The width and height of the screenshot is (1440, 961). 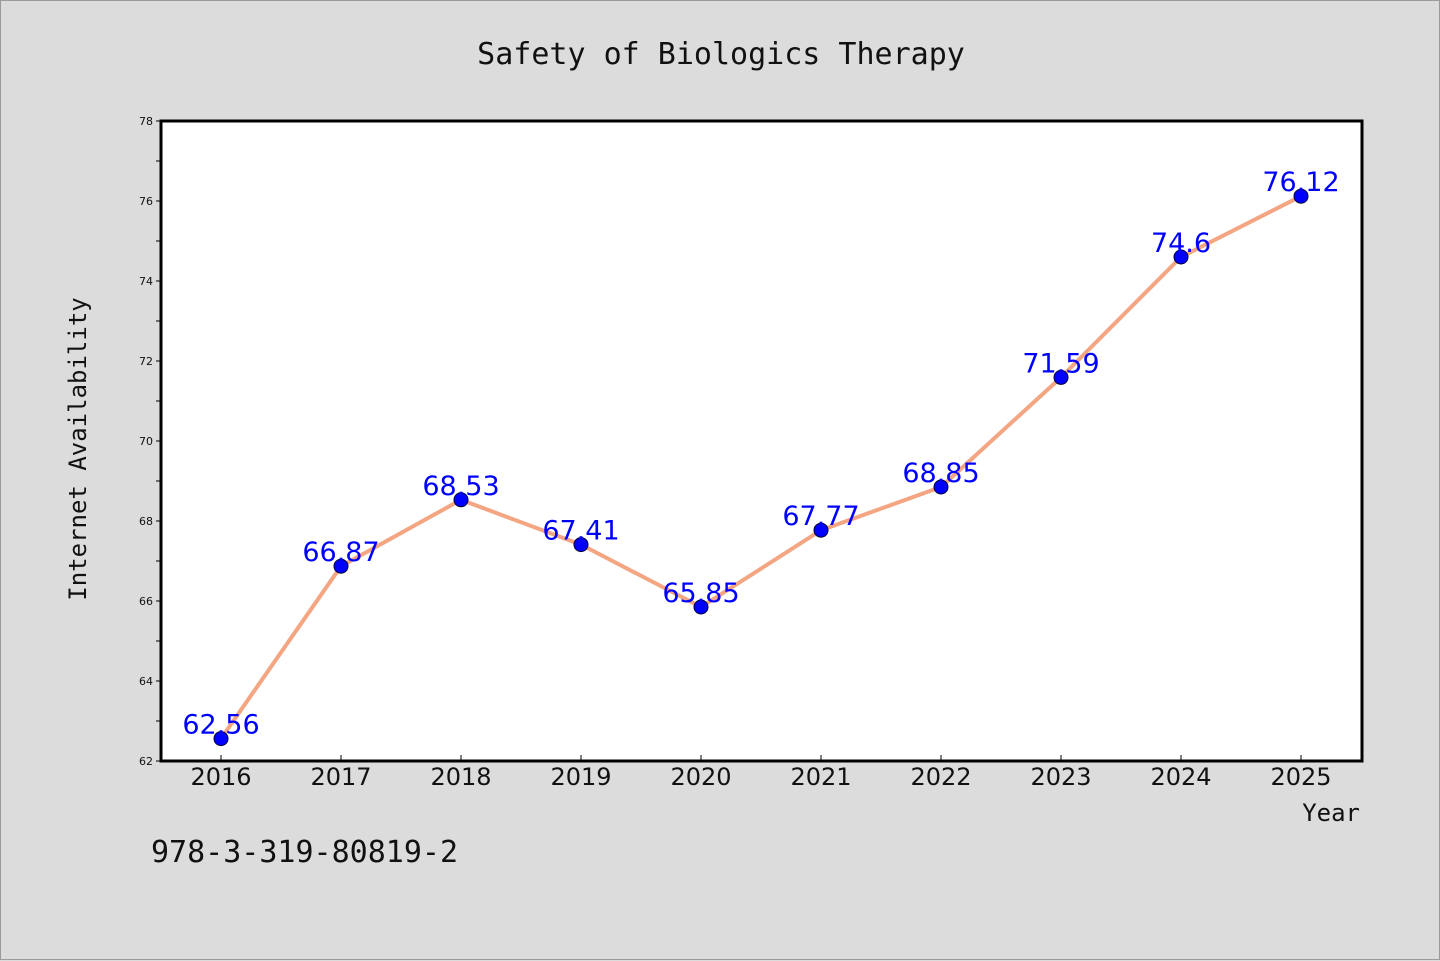 I want to click on x-tick-label: 2023, so click(x=1060, y=777).